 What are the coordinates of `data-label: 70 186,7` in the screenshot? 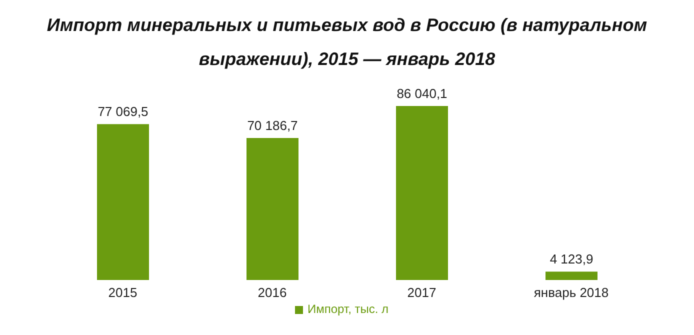 It's located at (272, 126).